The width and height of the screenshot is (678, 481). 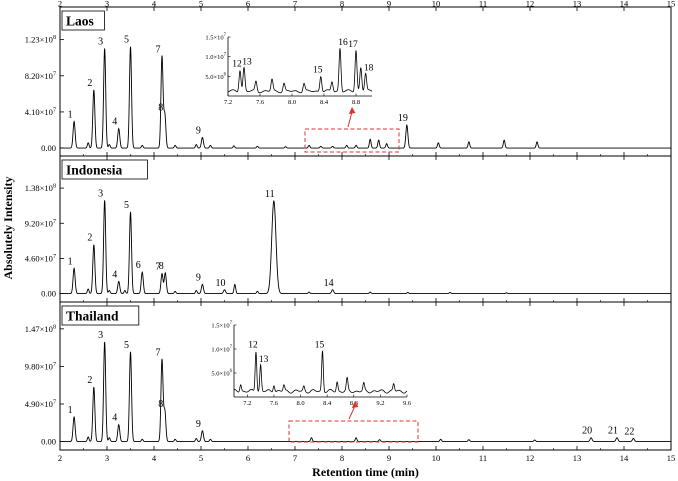 What do you see at coordinates (40, 366) in the screenshot?
I see `y-tick-label: 9.80×10⁷` at bounding box center [40, 366].